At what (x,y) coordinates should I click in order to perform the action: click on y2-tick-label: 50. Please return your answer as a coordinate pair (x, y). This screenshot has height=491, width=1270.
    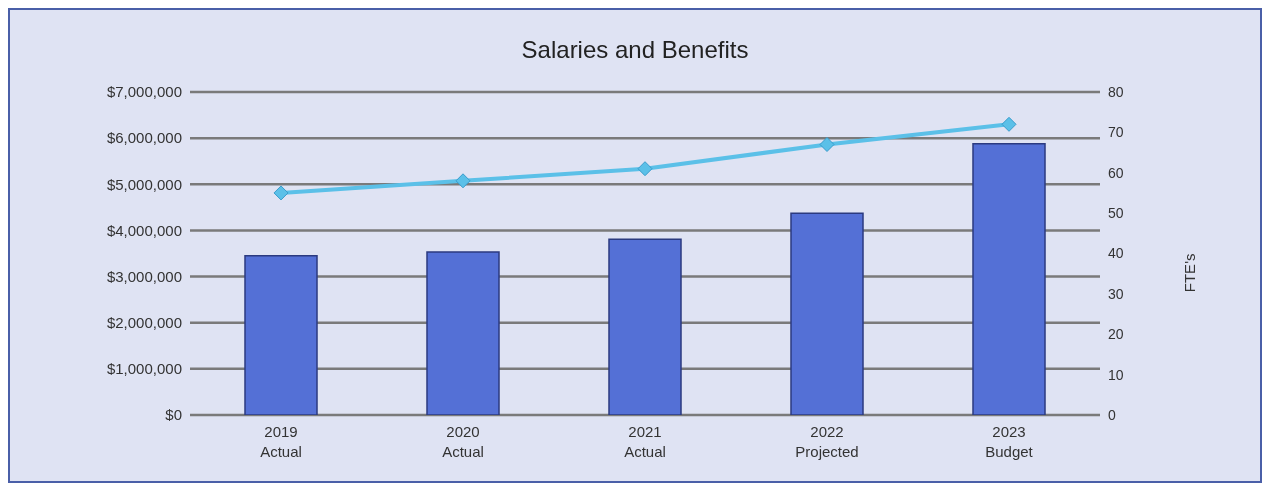
    Looking at the image, I should click on (1116, 213).